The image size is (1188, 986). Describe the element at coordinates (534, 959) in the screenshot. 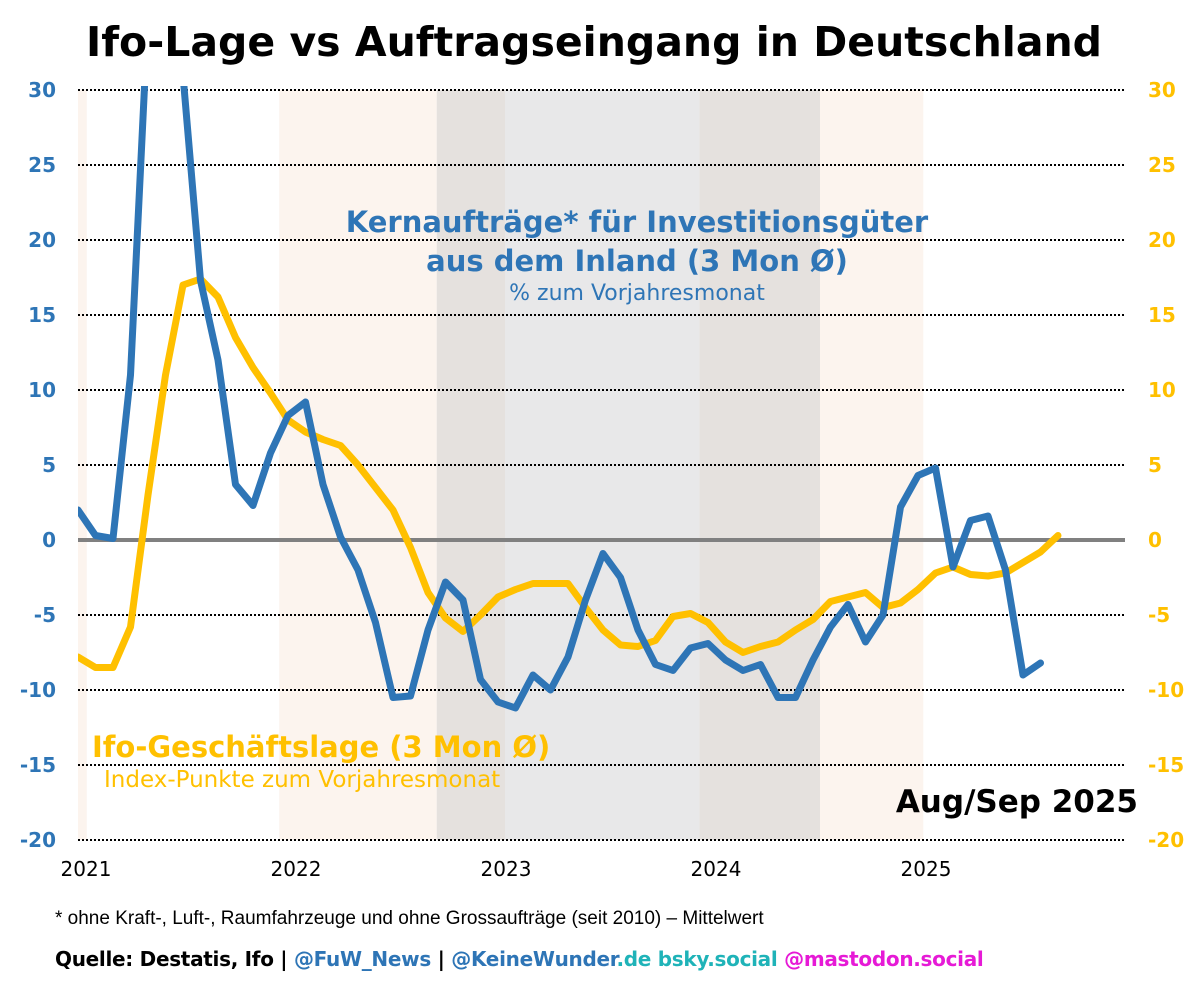

I see `keinewunder-link: @KeineWunder` at that location.